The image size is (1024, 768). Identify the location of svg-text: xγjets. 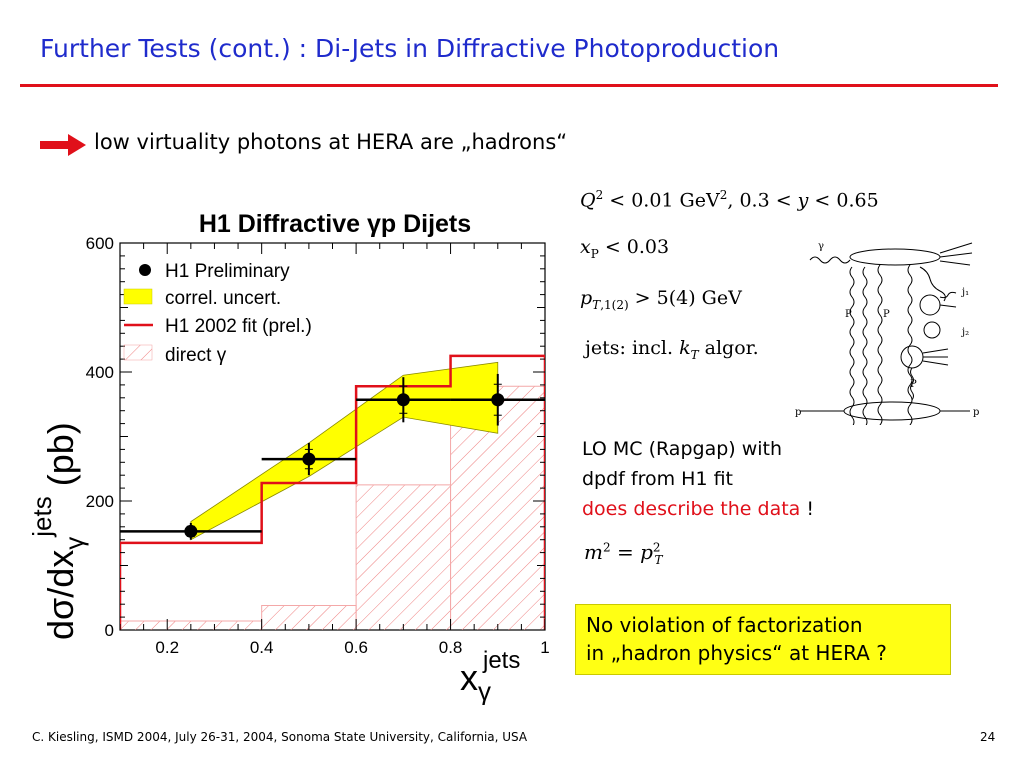
(490, 676).